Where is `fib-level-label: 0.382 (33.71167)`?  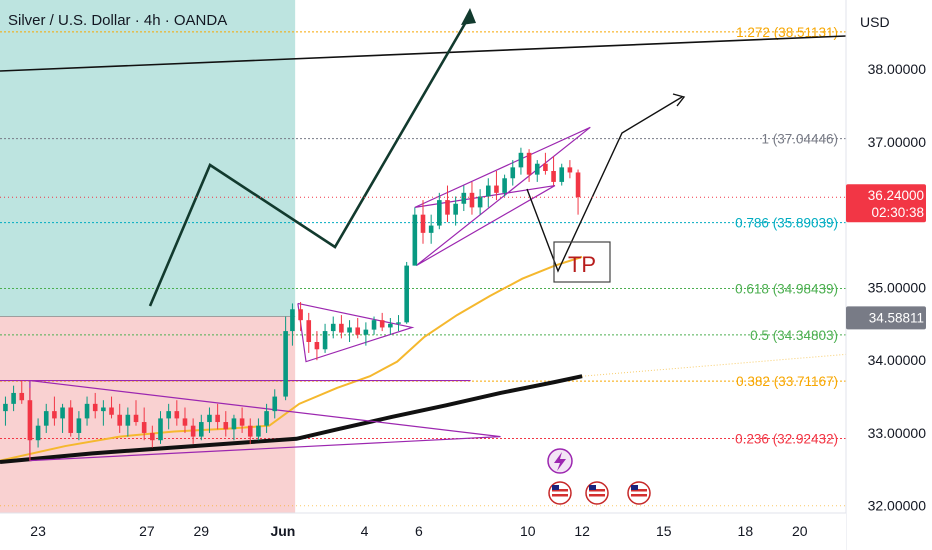 fib-level-label: 0.382 (33.71167) is located at coordinates (787, 381).